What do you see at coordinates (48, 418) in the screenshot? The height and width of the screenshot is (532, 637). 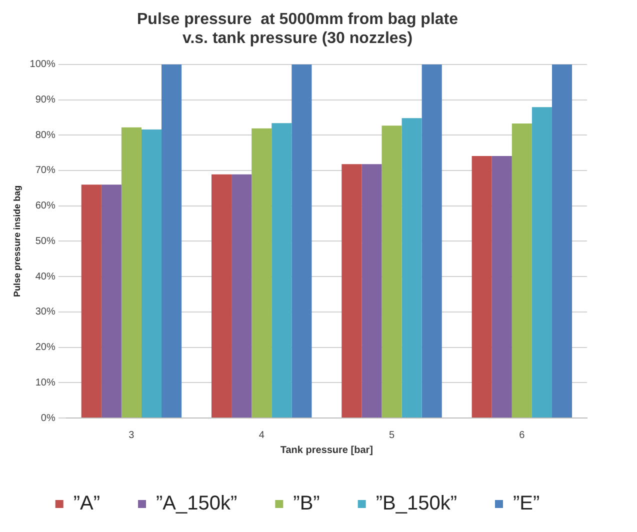 I see `y-tick-label: 0%` at bounding box center [48, 418].